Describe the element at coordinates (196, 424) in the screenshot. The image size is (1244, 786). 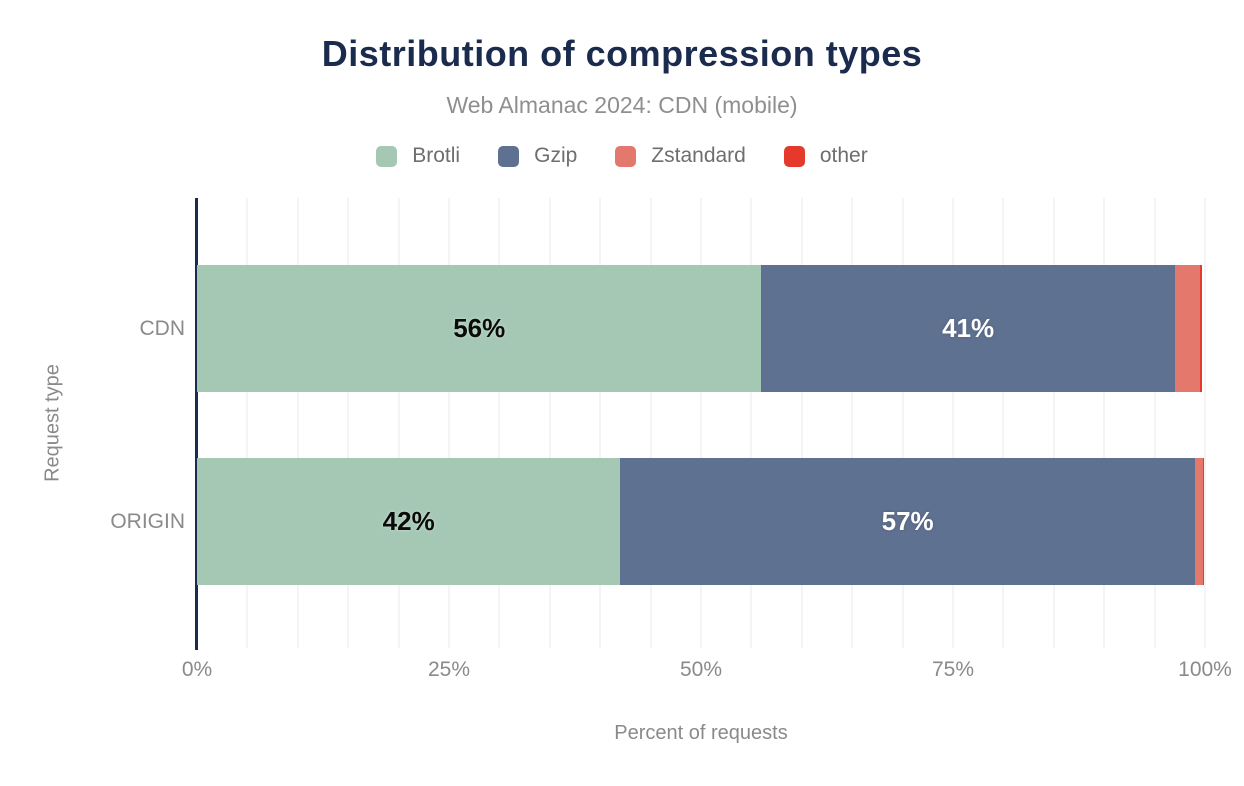
I see `y-axis-line` at that location.